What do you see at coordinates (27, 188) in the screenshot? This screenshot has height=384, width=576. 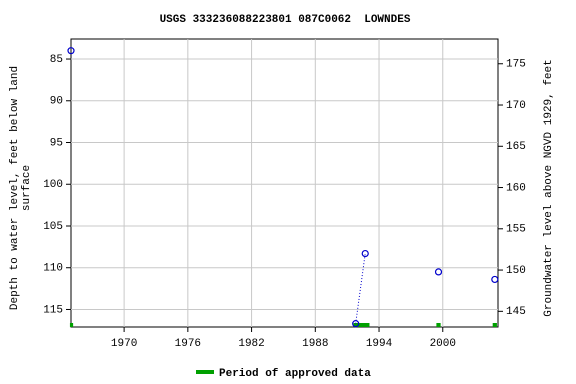 I see `y-axis-label: surface` at bounding box center [27, 188].